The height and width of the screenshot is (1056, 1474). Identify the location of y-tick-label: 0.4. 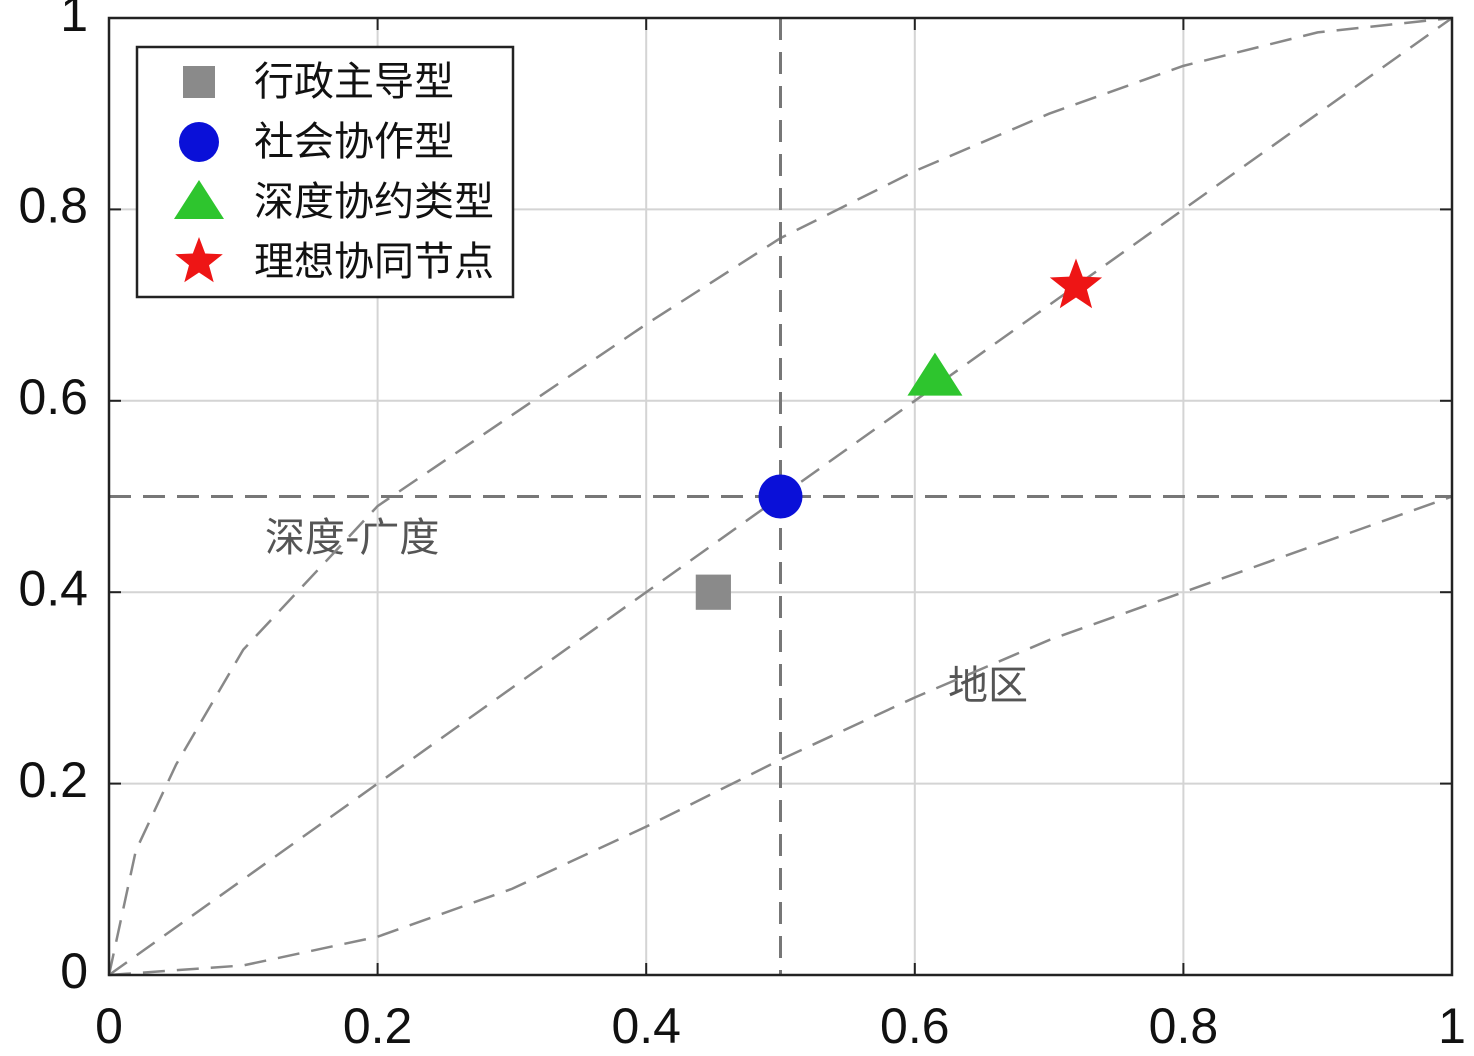
(53, 588).